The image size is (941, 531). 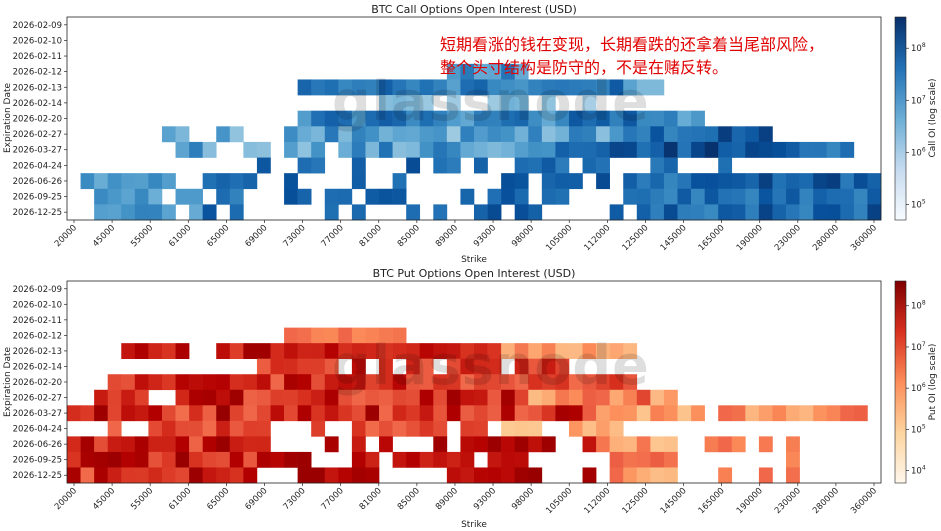 What do you see at coordinates (37, 135) in the screenshot?
I see `y-tick-label: 2026-02-27` at bounding box center [37, 135].